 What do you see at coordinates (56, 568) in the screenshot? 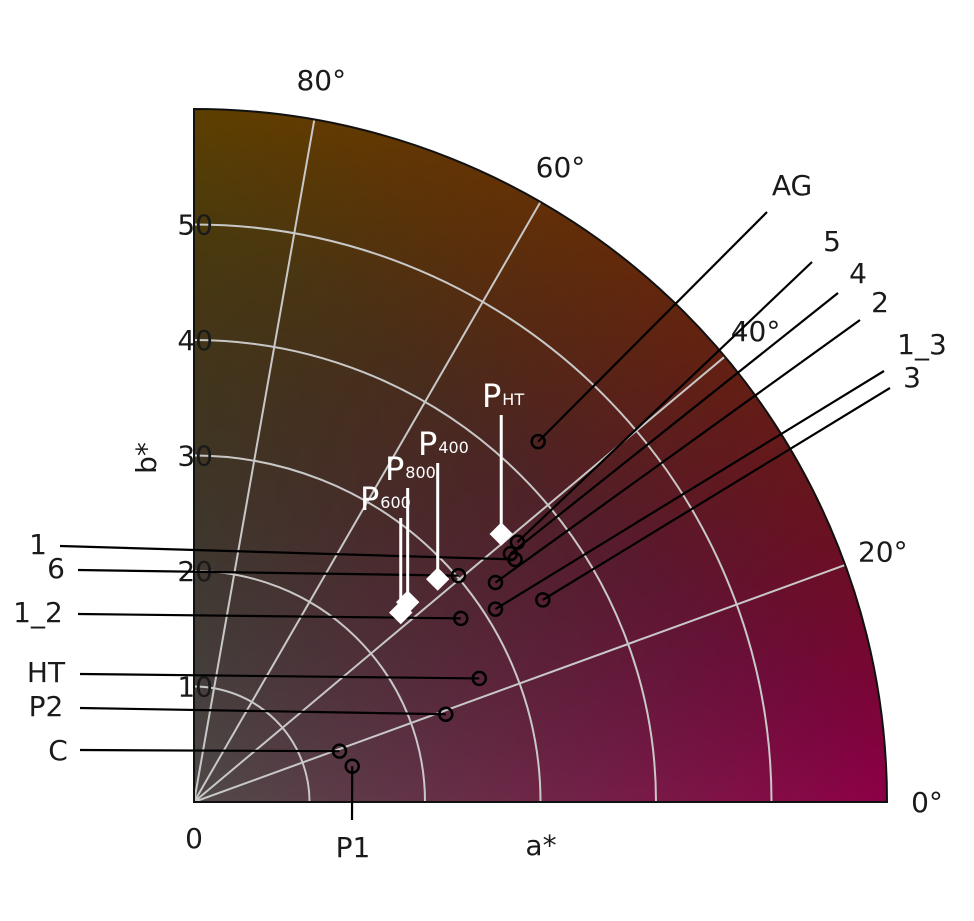
I see `sample-label: 6` at bounding box center [56, 568].